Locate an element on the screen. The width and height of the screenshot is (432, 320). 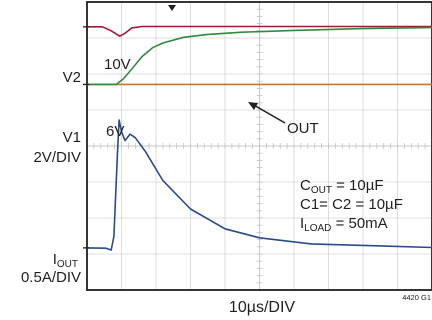
out-arrow-head is located at coordinates (253, 106).